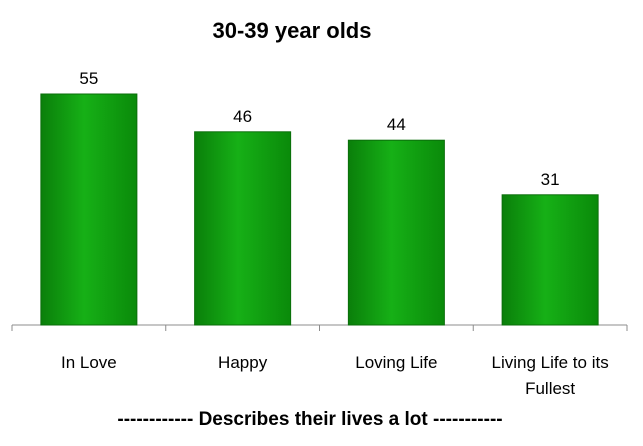  Describe the element at coordinates (88, 78) in the screenshot. I see `data-label: 55` at that location.